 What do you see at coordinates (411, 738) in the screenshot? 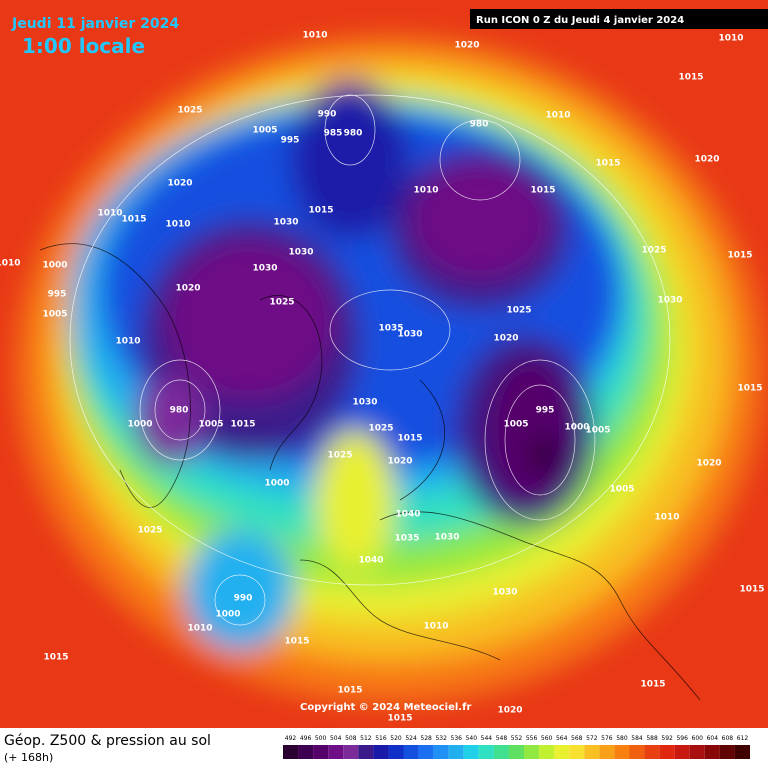
I see `scale-label: 524` at bounding box center [411, 738].